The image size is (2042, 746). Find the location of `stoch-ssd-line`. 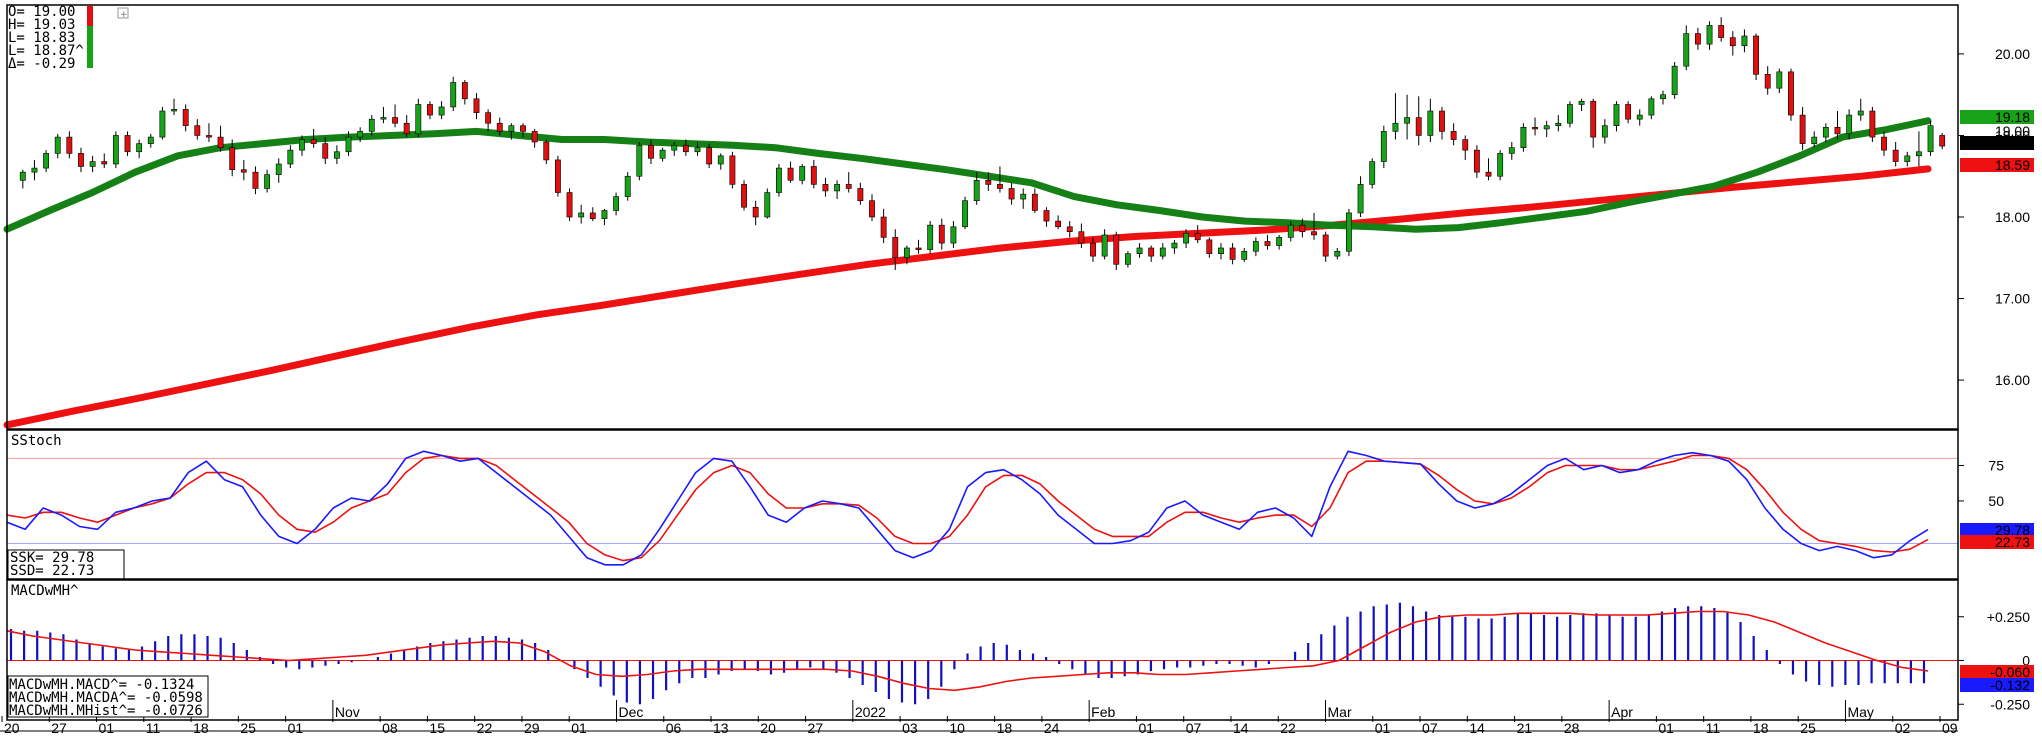

stoch-ssd-line is located at coordinates (967, 508).